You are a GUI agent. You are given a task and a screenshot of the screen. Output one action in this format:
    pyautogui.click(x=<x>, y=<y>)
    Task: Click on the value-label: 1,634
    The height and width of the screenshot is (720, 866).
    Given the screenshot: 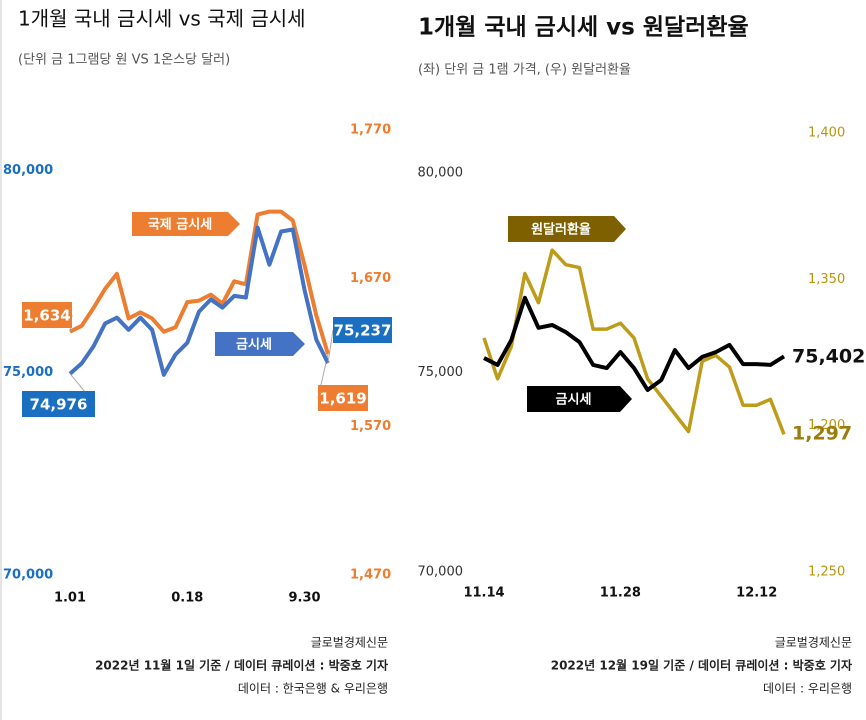 What is the action you would take?
    pyautogui.click(x=46, y=316)
    